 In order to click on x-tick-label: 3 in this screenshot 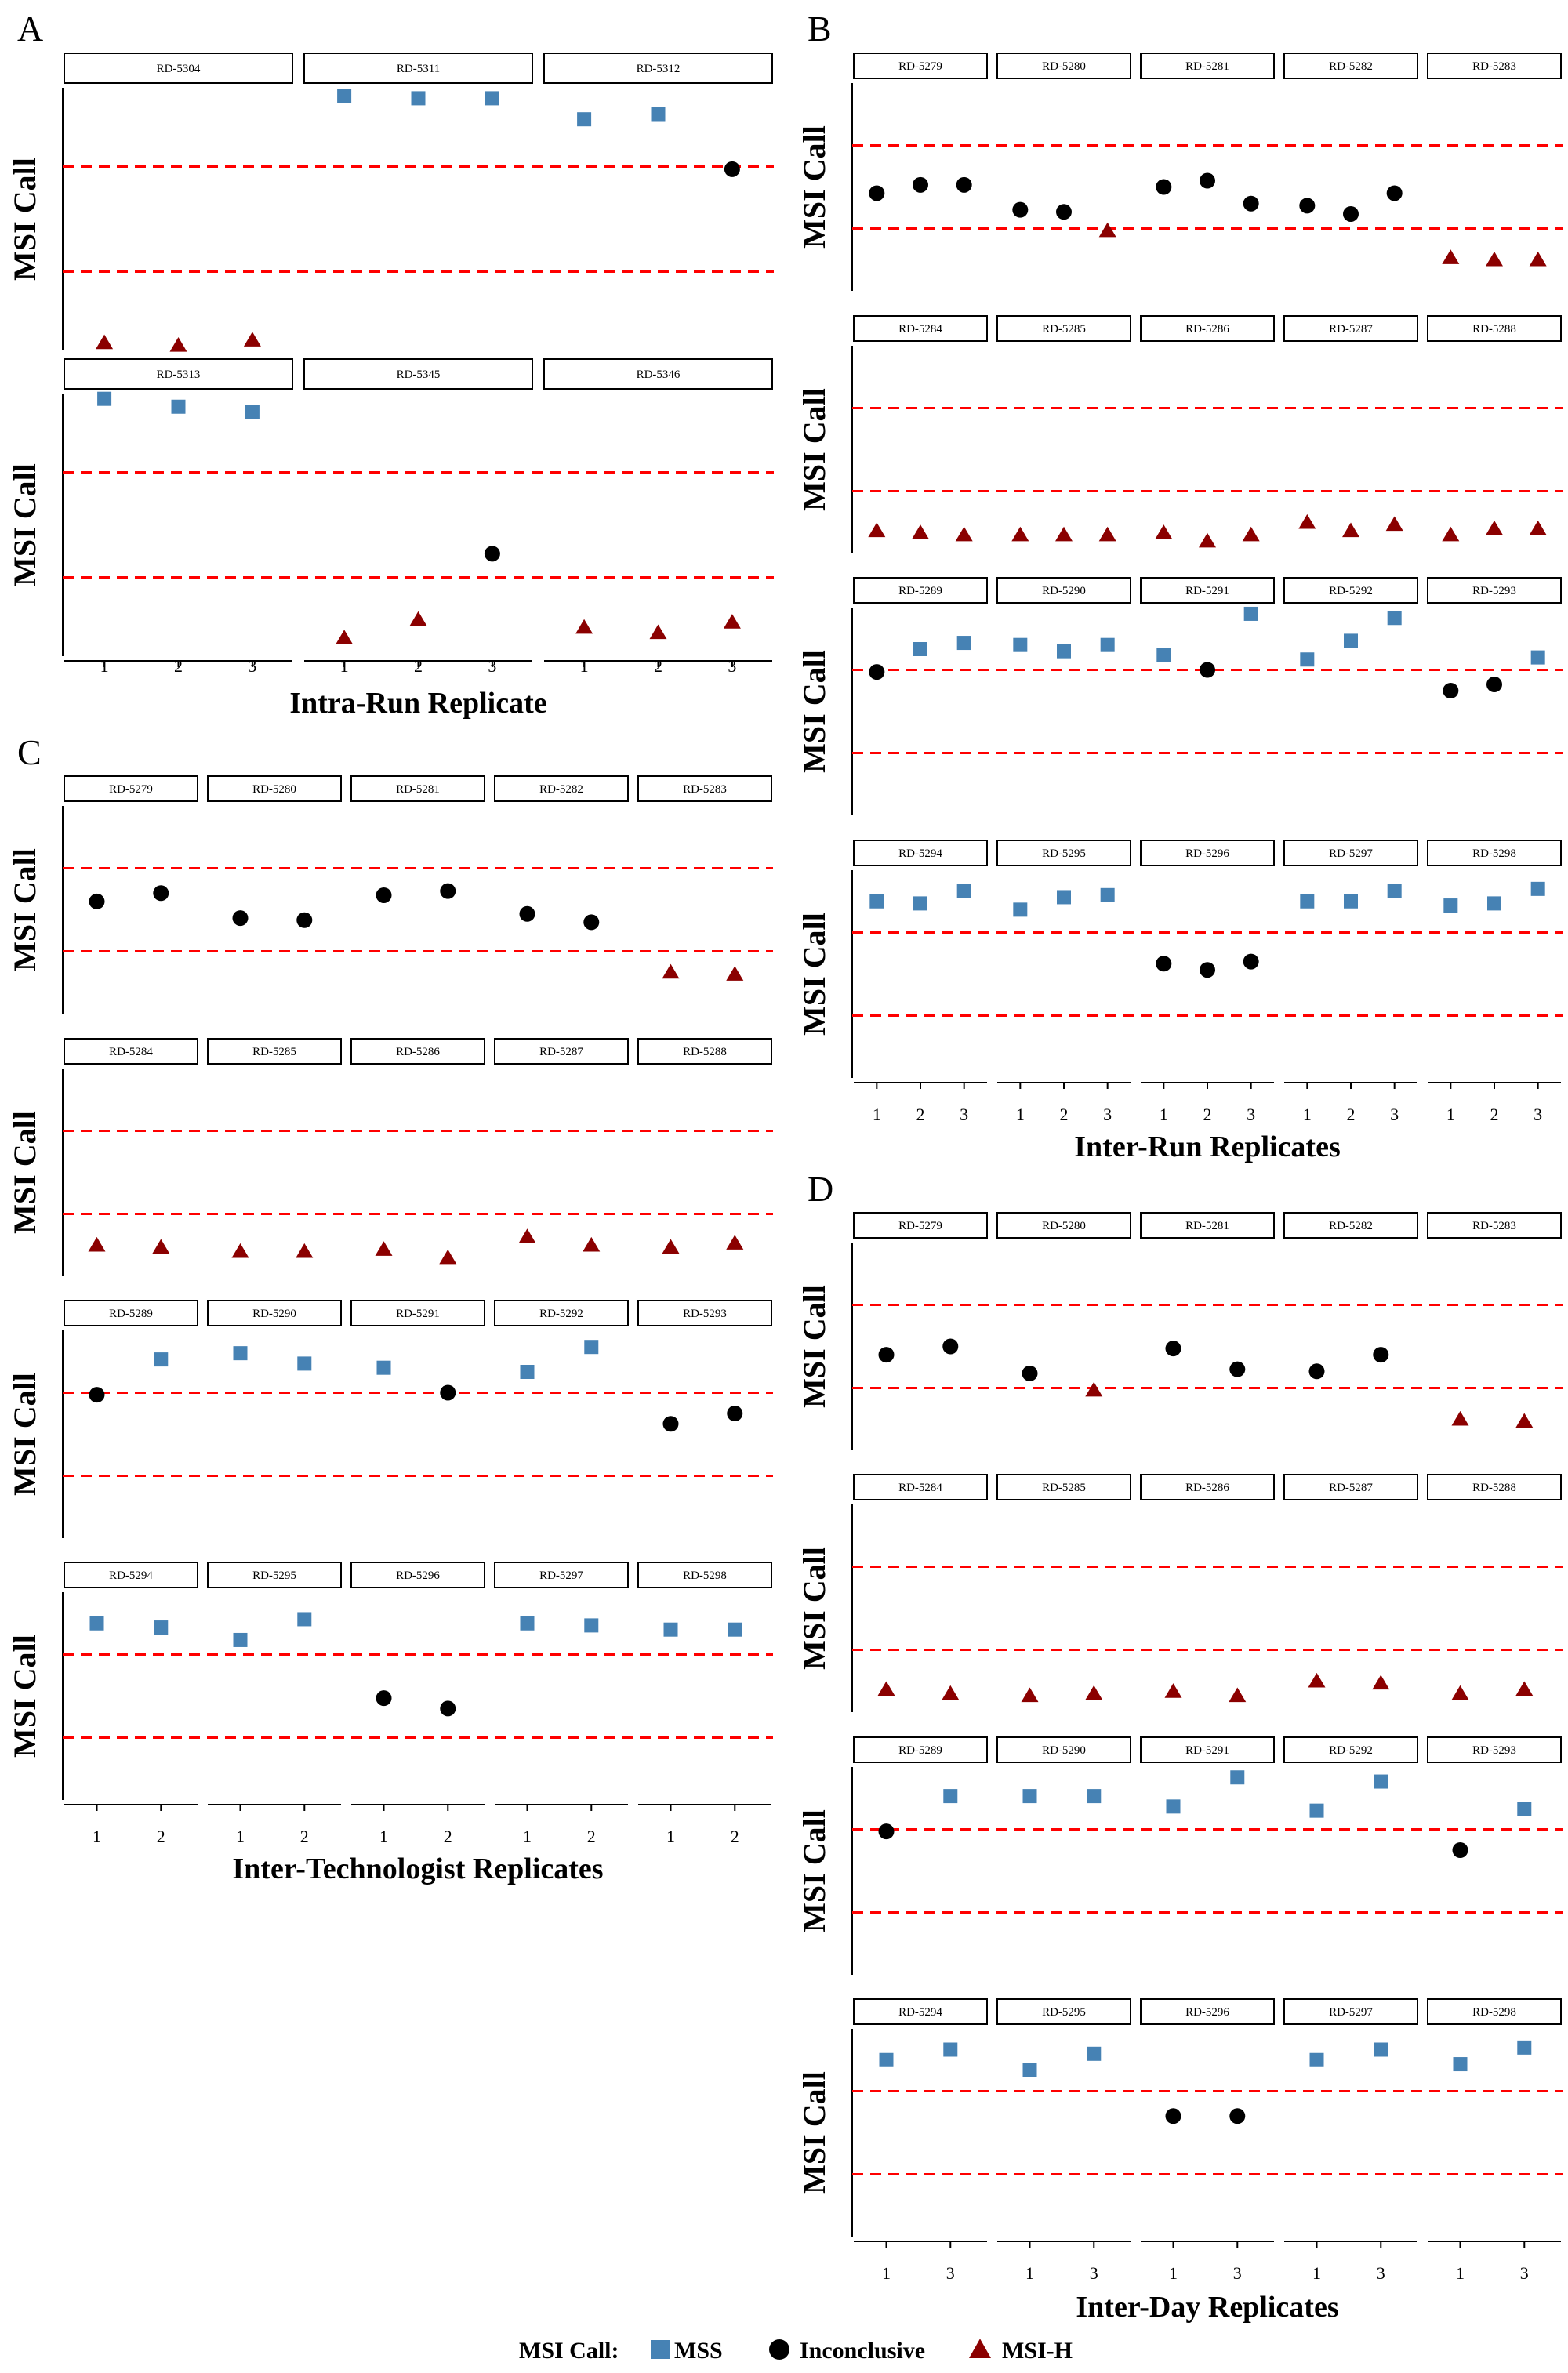, I will do `click(1524, 2273)`.